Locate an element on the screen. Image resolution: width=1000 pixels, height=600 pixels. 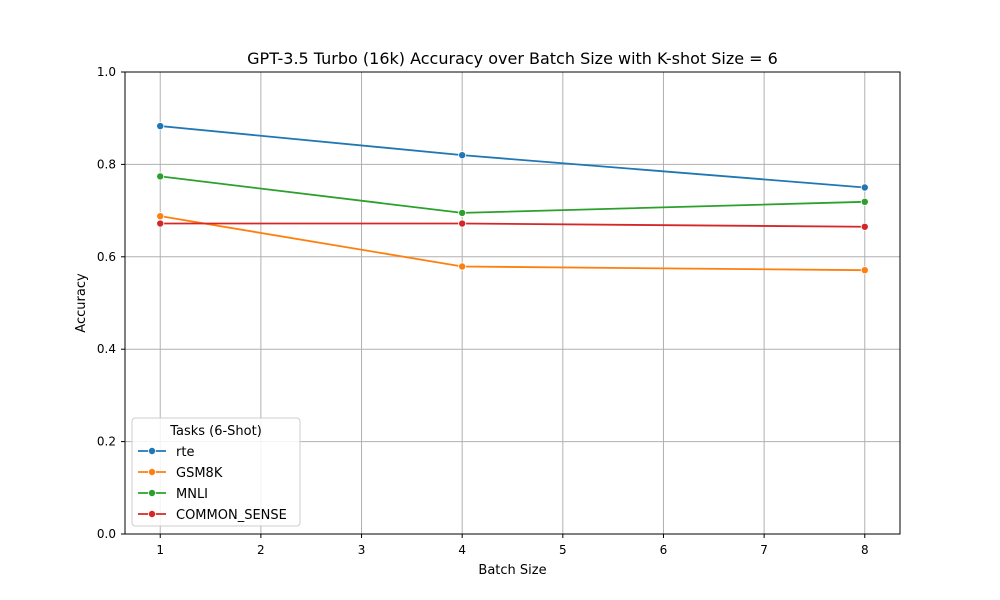
x-tick-label: 7 is located at coordinates (764, 550).